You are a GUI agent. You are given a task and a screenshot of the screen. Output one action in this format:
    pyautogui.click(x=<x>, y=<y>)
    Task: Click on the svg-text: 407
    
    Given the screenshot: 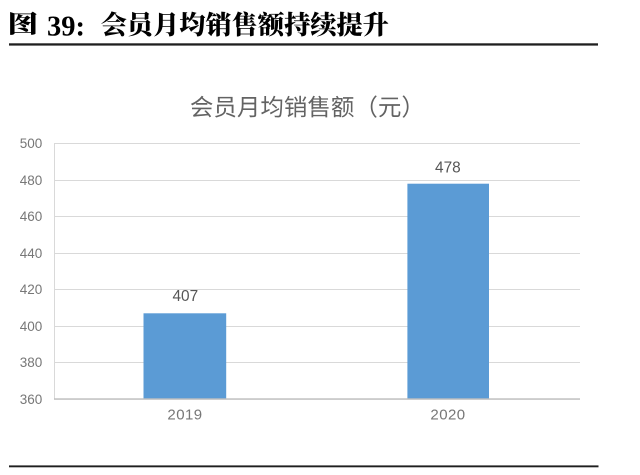 What is the action you would take?
    pyautogui.click(x=185, y=296)
    